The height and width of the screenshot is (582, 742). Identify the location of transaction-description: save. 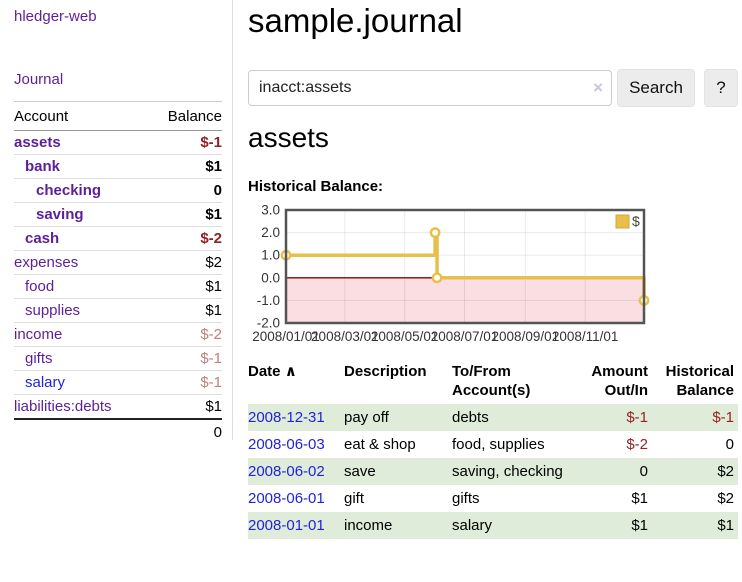
(360, 471).